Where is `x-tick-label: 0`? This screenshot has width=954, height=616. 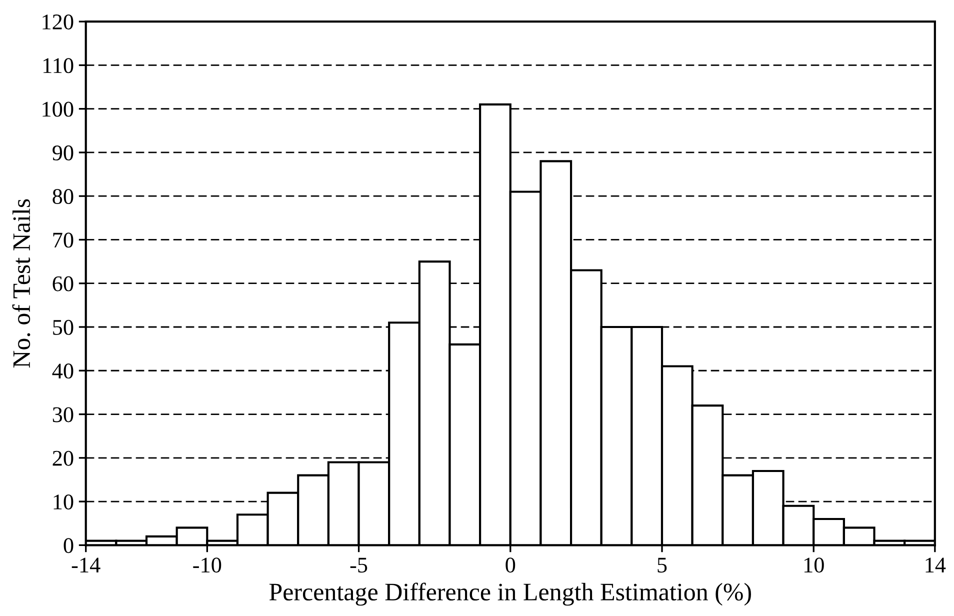
x-tick-label: 0 is located at coordinates (511, 565).